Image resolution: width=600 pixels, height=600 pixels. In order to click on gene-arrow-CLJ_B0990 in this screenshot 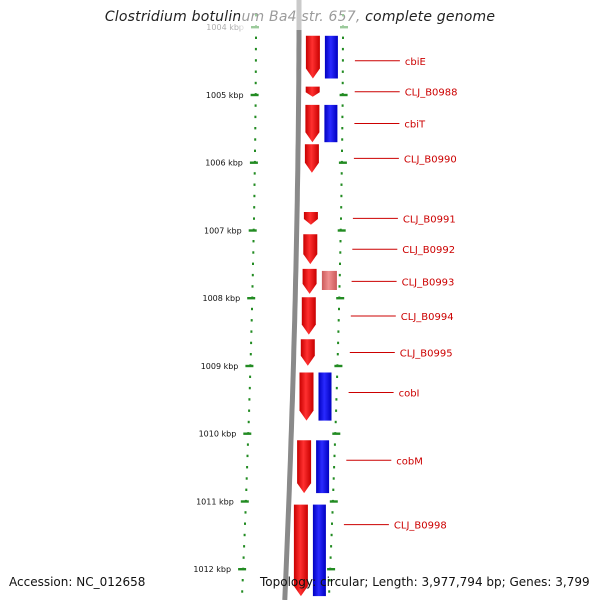, I will do `click(311, 158)`.